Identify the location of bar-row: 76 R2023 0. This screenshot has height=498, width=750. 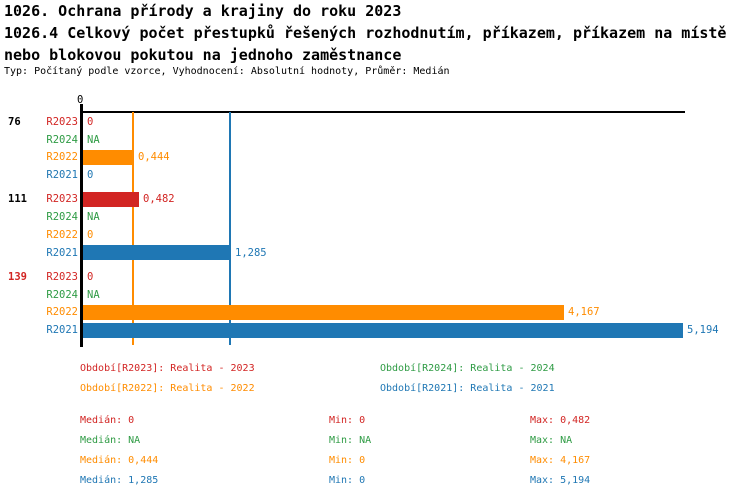
(375, 122).